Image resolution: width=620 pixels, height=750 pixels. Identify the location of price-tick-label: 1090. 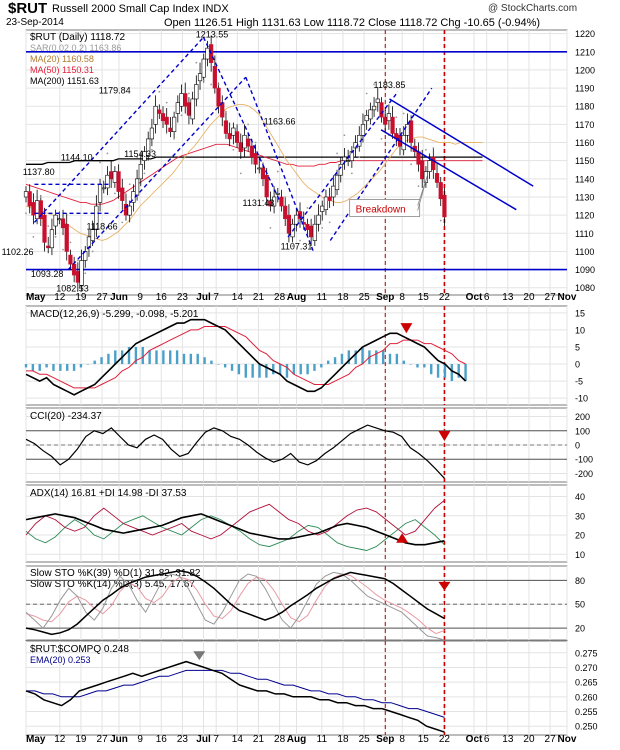
(585, 270).